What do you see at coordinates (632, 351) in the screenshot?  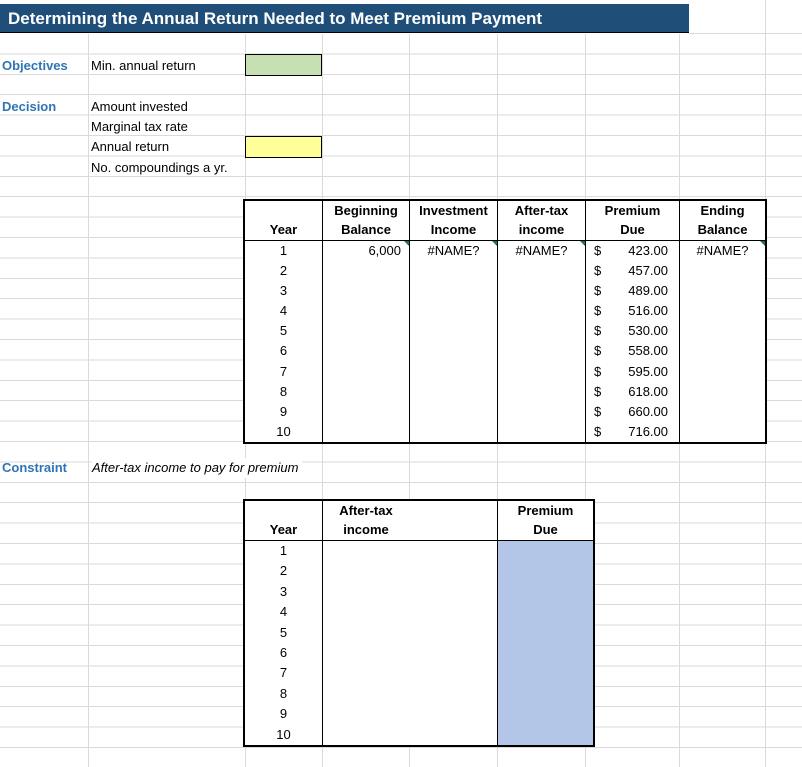 I see `premium-due-cell: $558.00` at bounding box center [632, 351].